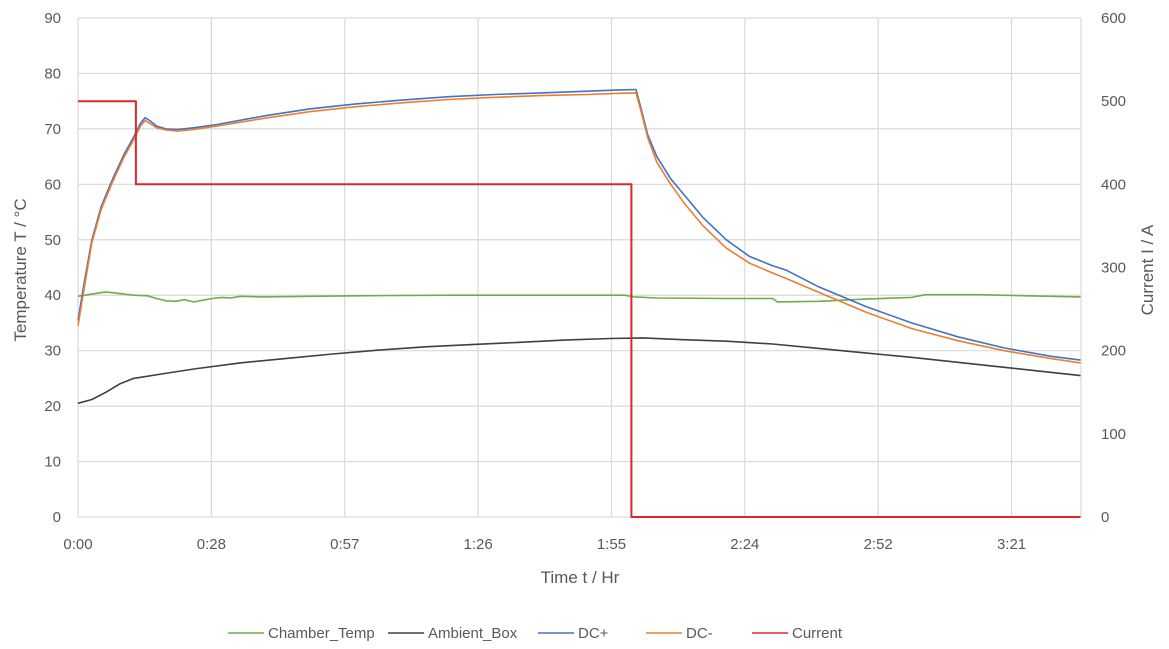 This screenshot has height=649, width=1169. Describe the element at coordinates (52, 406) in the screenshot. I see `y-tick-label: 20` at that location.